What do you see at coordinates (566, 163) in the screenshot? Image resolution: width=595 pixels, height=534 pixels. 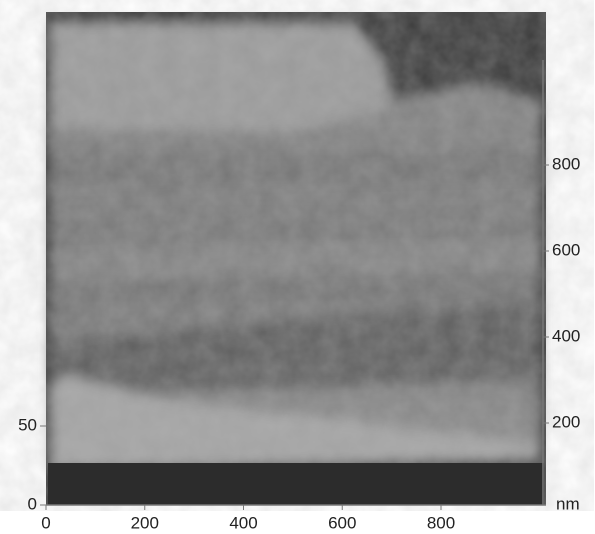 I see `right-tick-label: 800` at bounding box center [566, 163].